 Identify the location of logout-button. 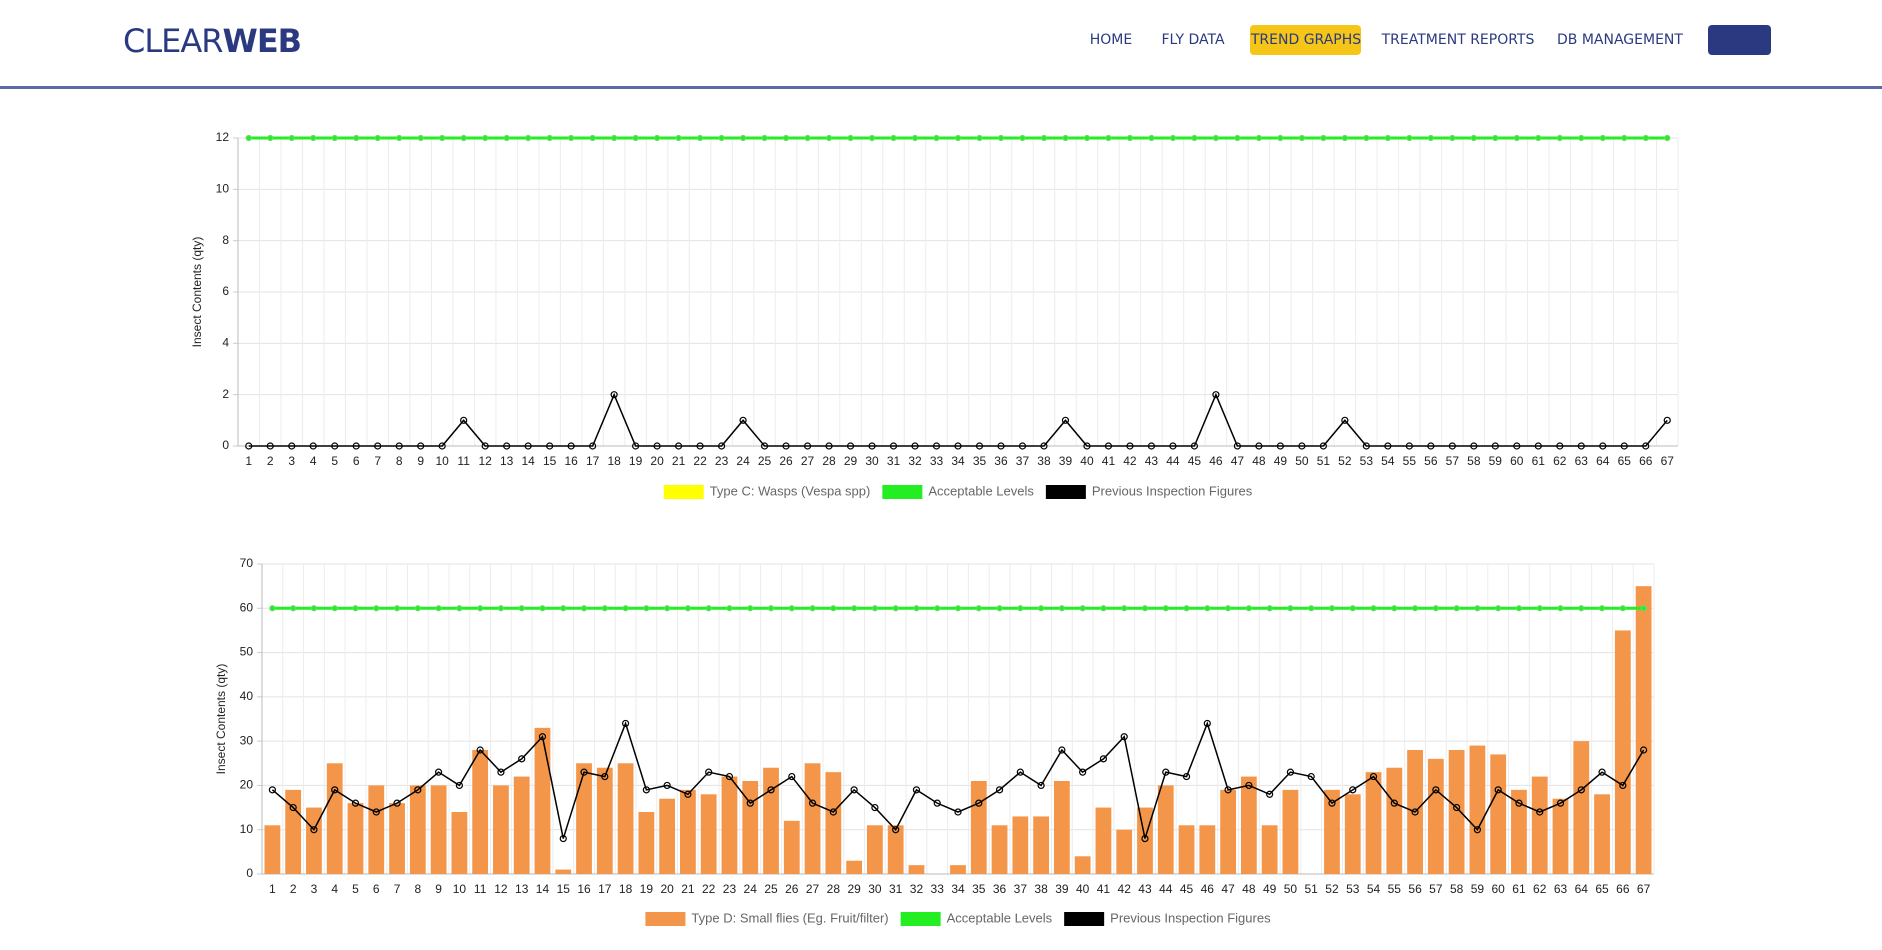
(1739, 40).